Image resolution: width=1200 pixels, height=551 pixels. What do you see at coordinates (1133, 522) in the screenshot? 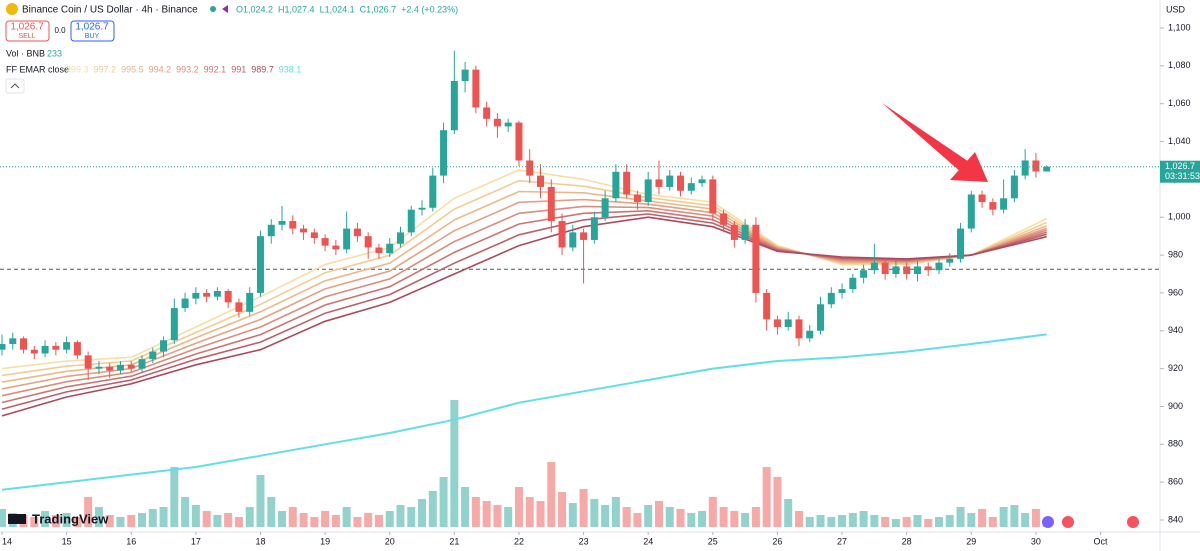
I see `event-icon` at bounding box center [1133, 522].